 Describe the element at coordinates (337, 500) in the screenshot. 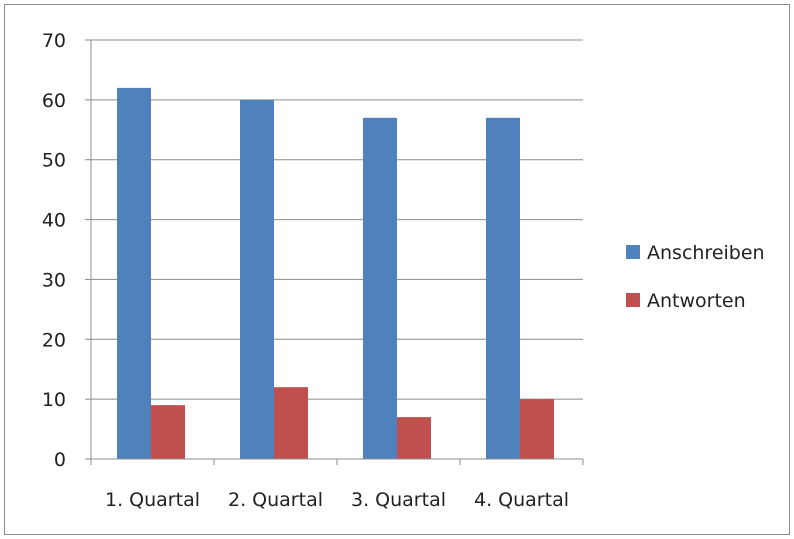

I see `x-tick-labels: 1. Quartal 2. Quartal 3. Quartal 4. Quartal` at that location.